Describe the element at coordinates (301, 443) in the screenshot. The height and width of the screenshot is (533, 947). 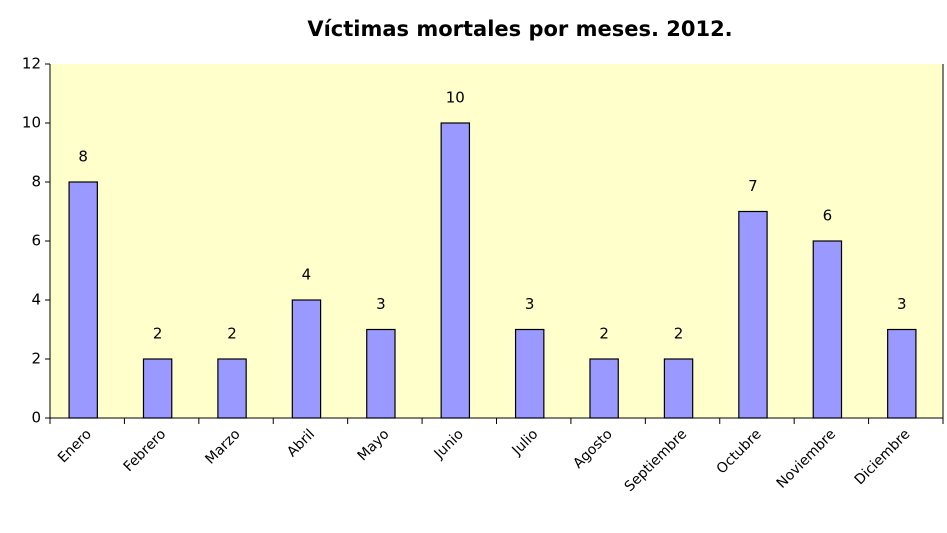
I see `x-tick-label: Abril` at that location.